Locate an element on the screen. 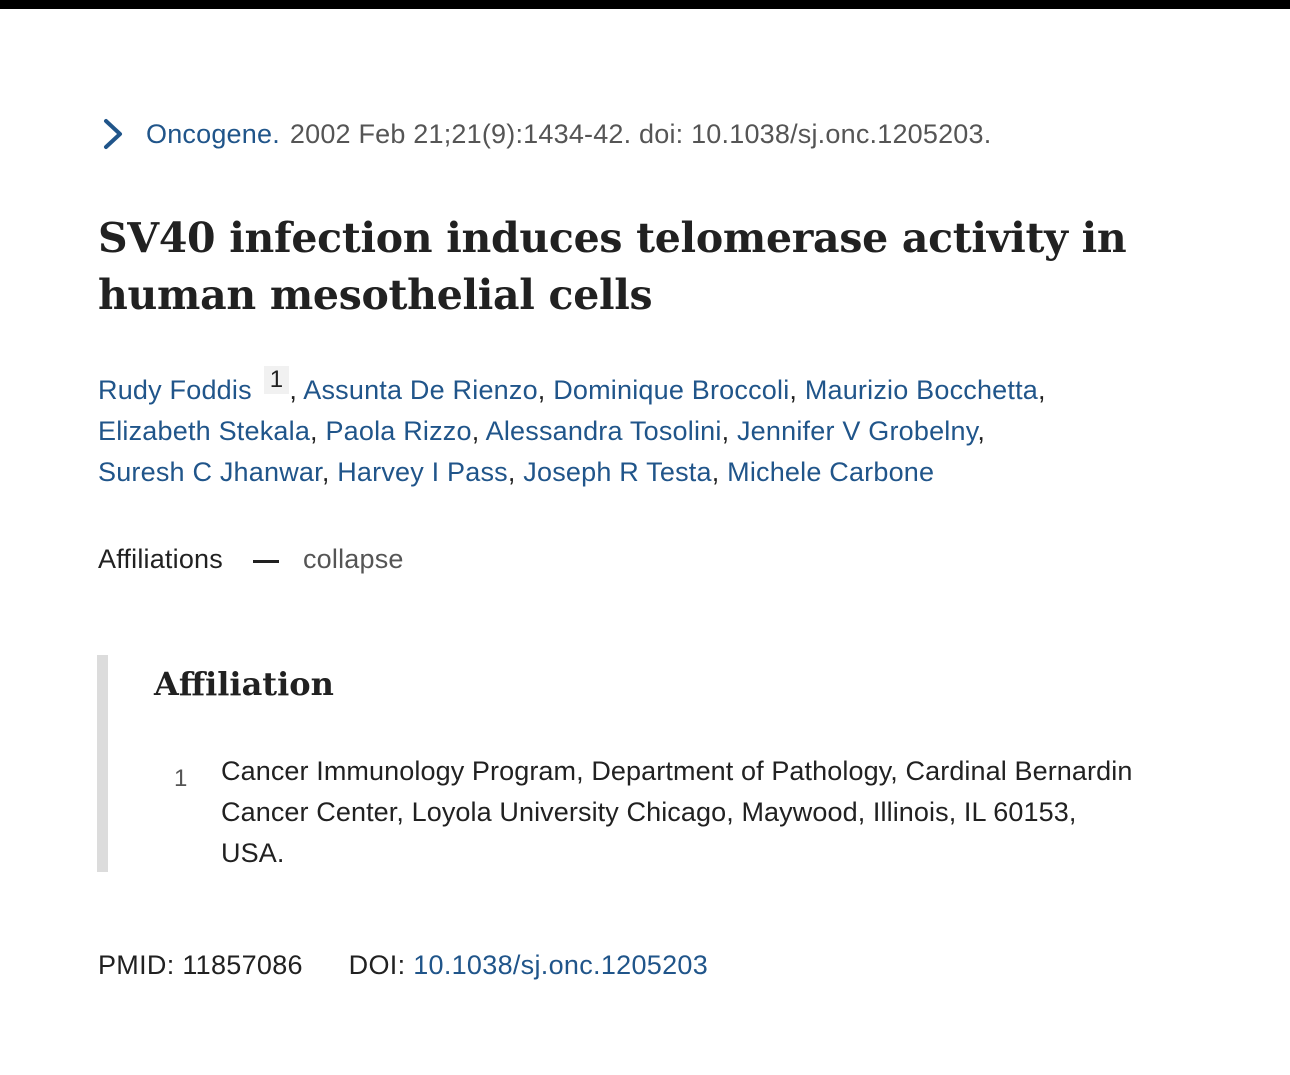 The width and height of the screenshot is (1290, 1075). author-link: Elizabeth Stekala is located at coordinates (204, 431).